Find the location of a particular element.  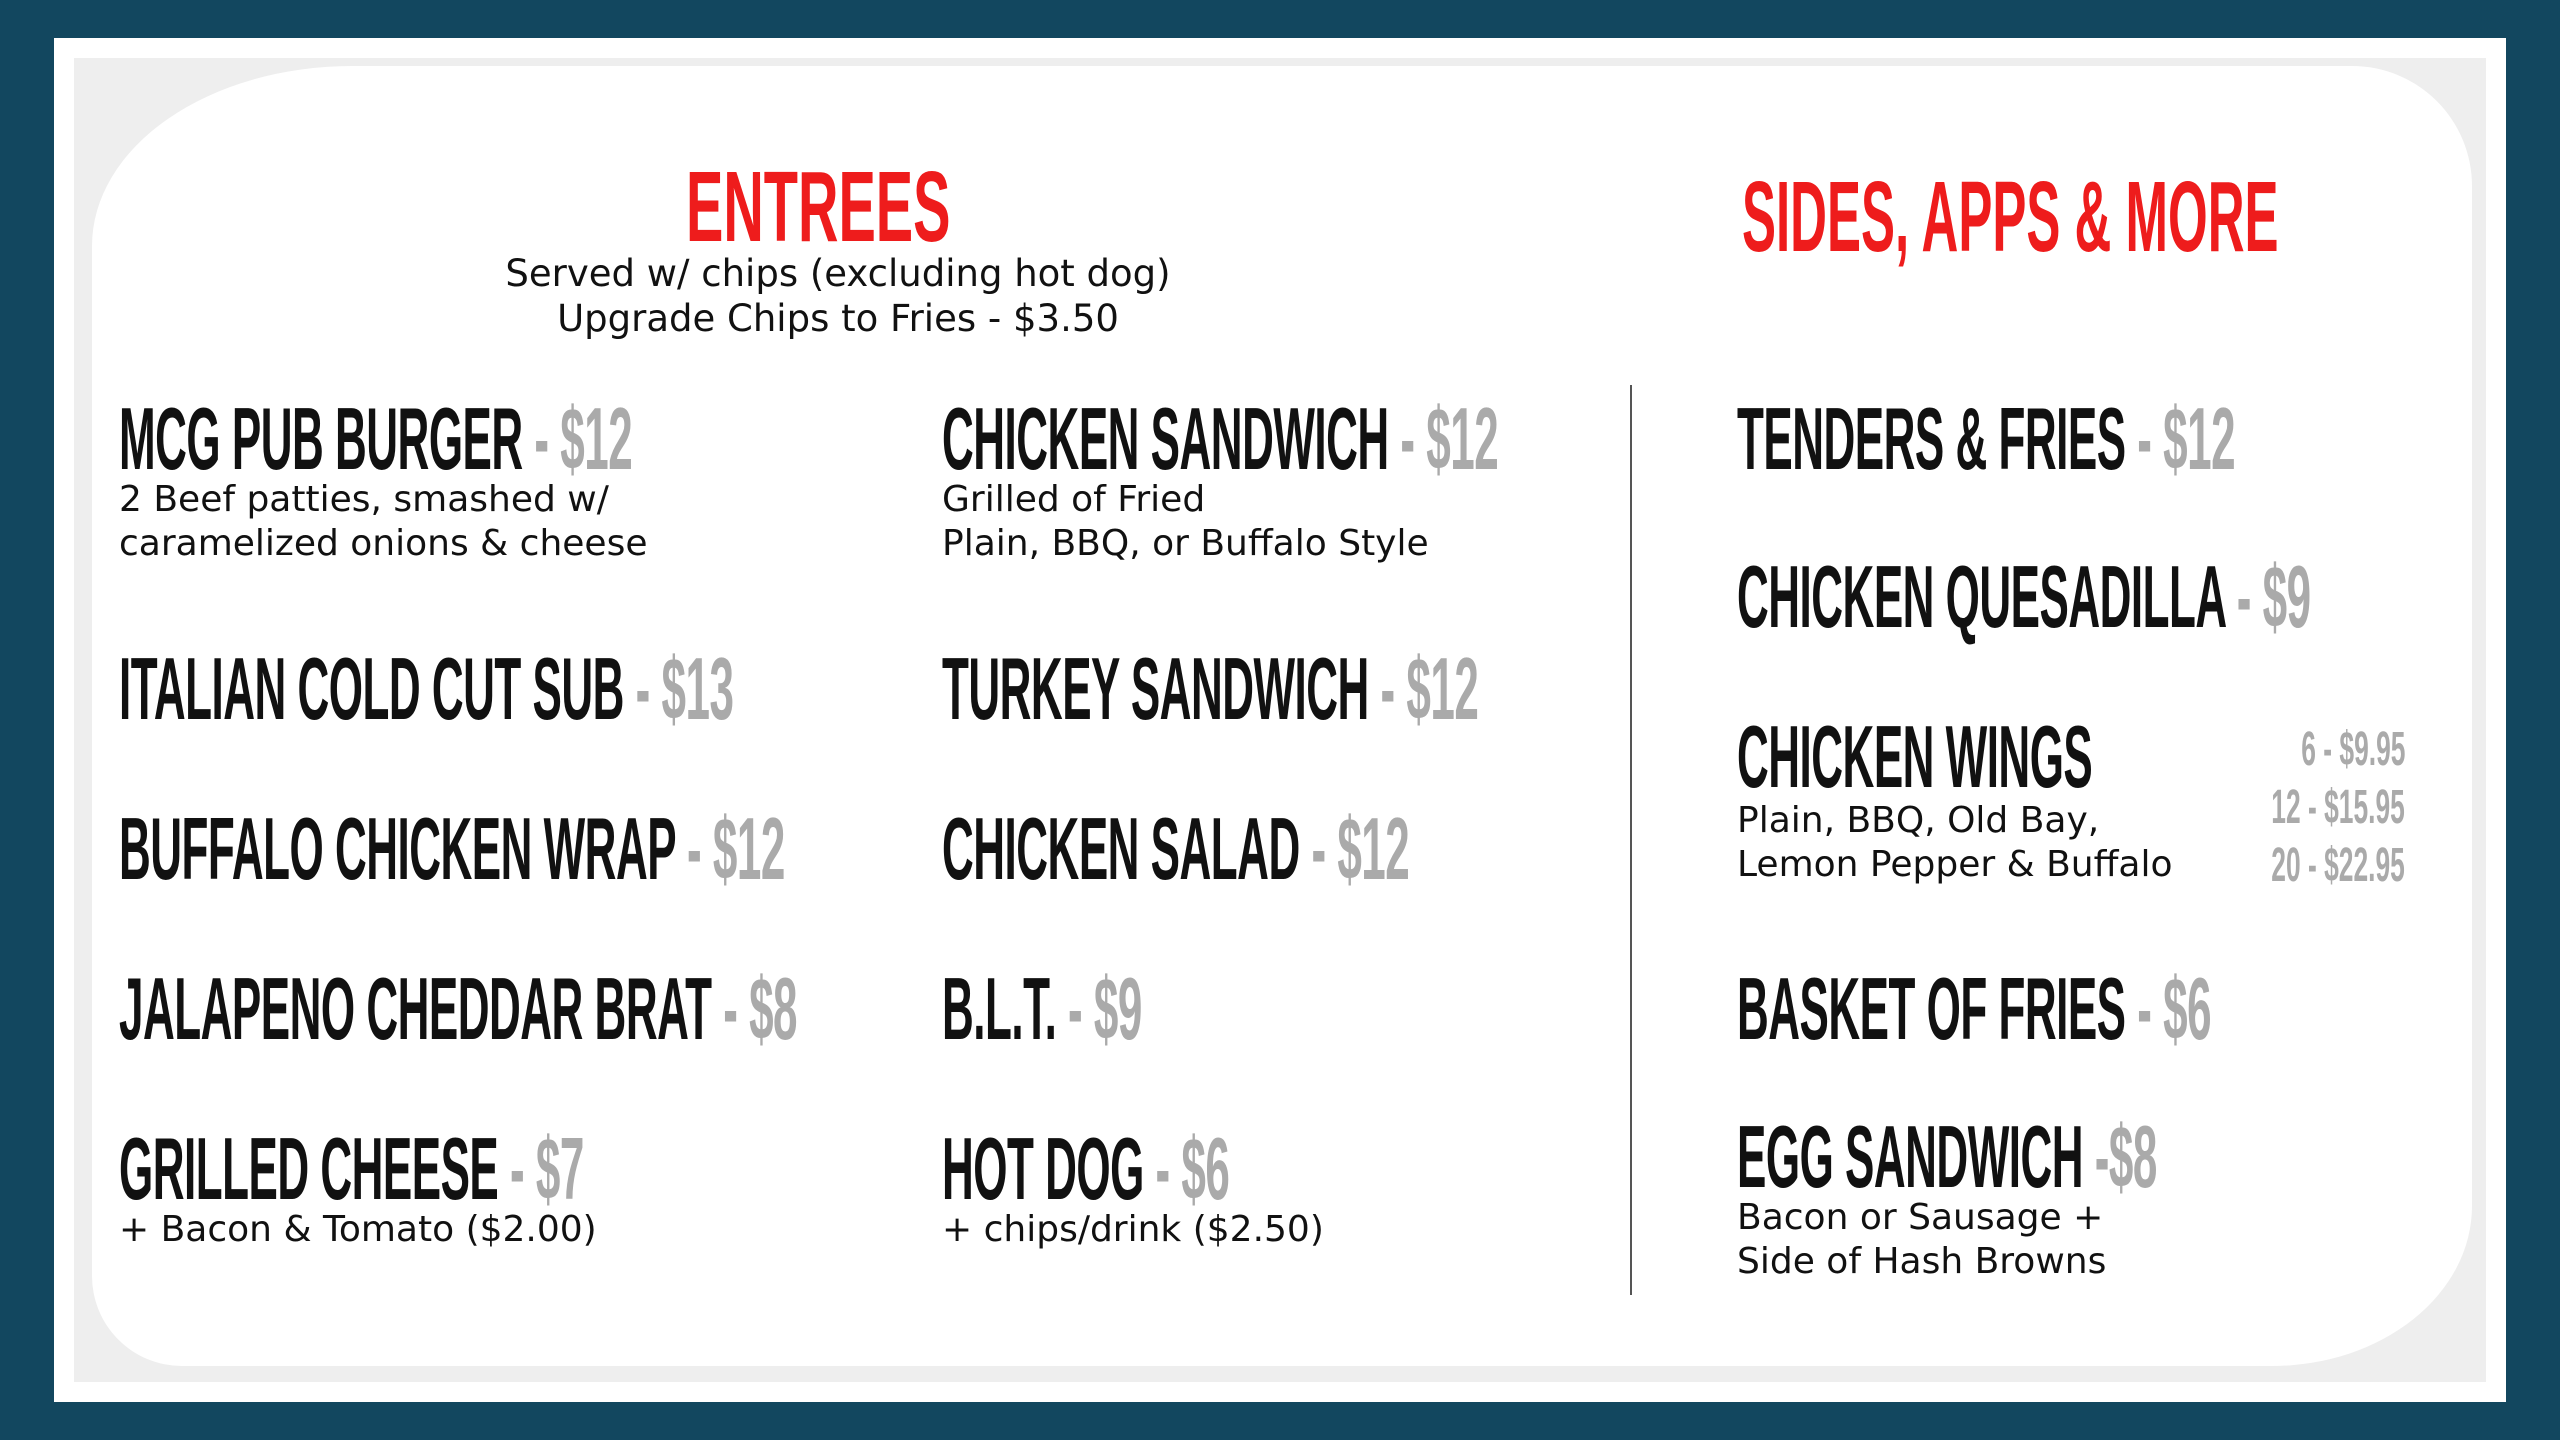

column-divider is located at coordinates (1631, 840).